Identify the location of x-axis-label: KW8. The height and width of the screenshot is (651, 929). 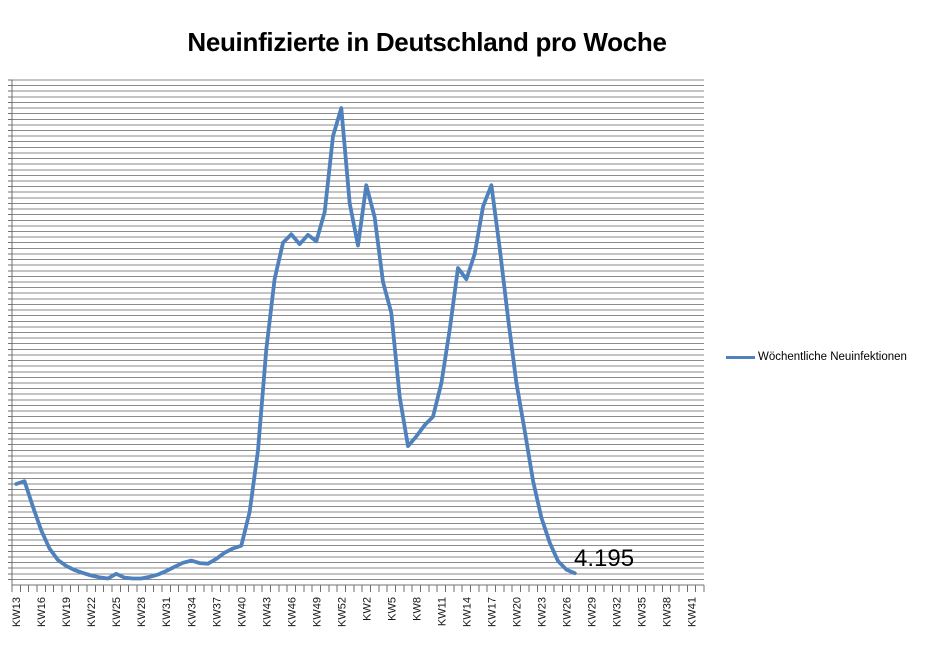
(417, 609).